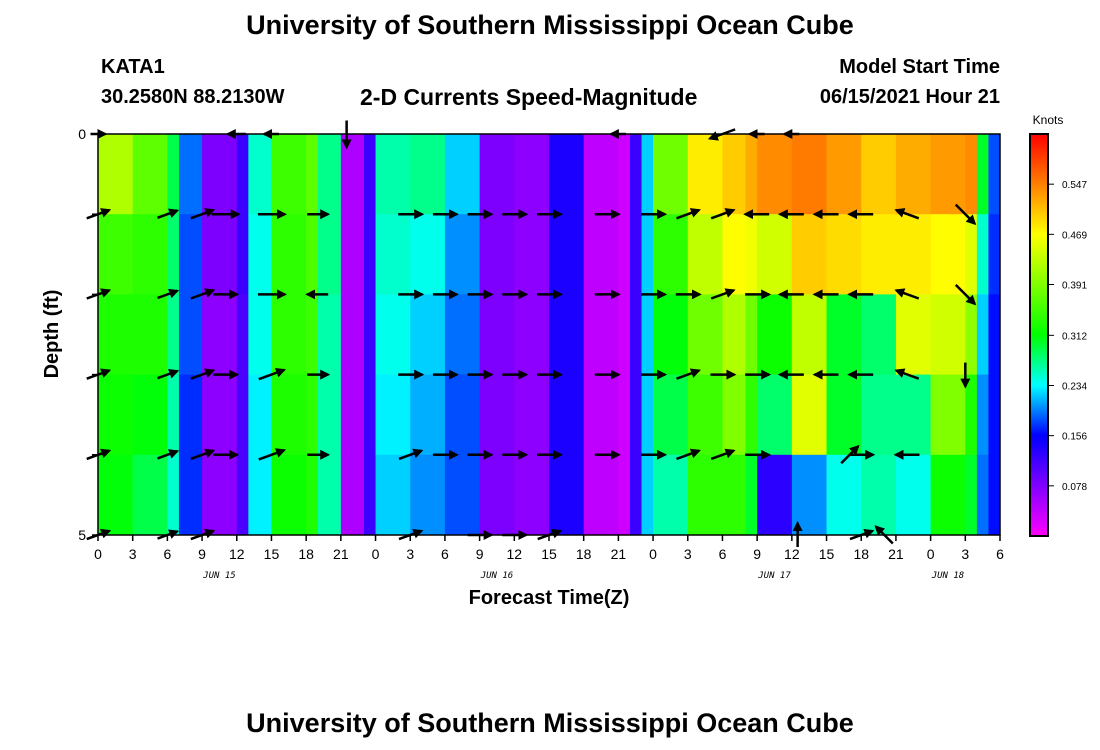 This screenshot has width=1100, height=750. Describe the element at coordinates (133, 67) in the screenshot. I see `station-id: KATA1` at that location.